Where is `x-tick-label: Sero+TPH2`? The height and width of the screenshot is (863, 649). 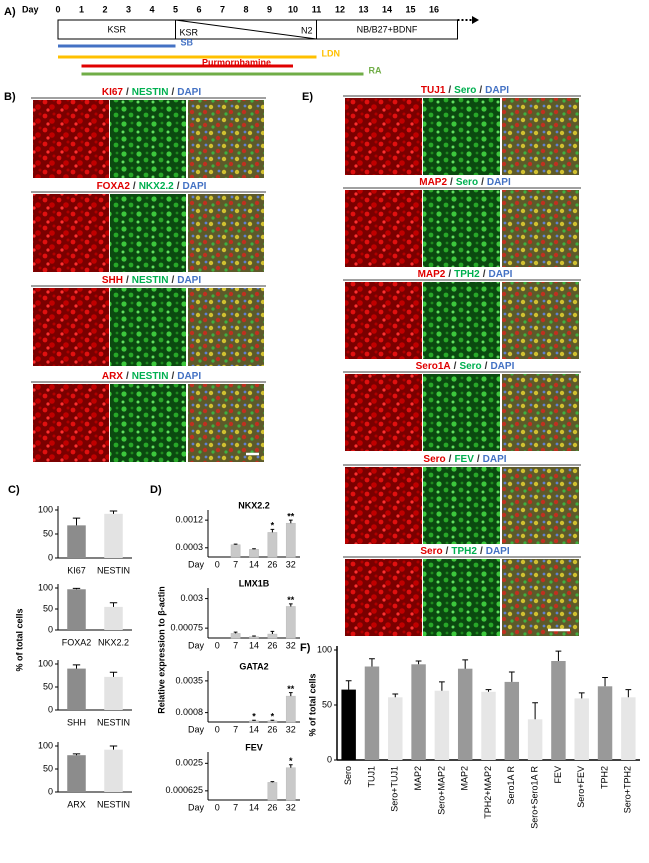 x-tick-label: Sero+TPH2 is located at coordinates (628, 789).